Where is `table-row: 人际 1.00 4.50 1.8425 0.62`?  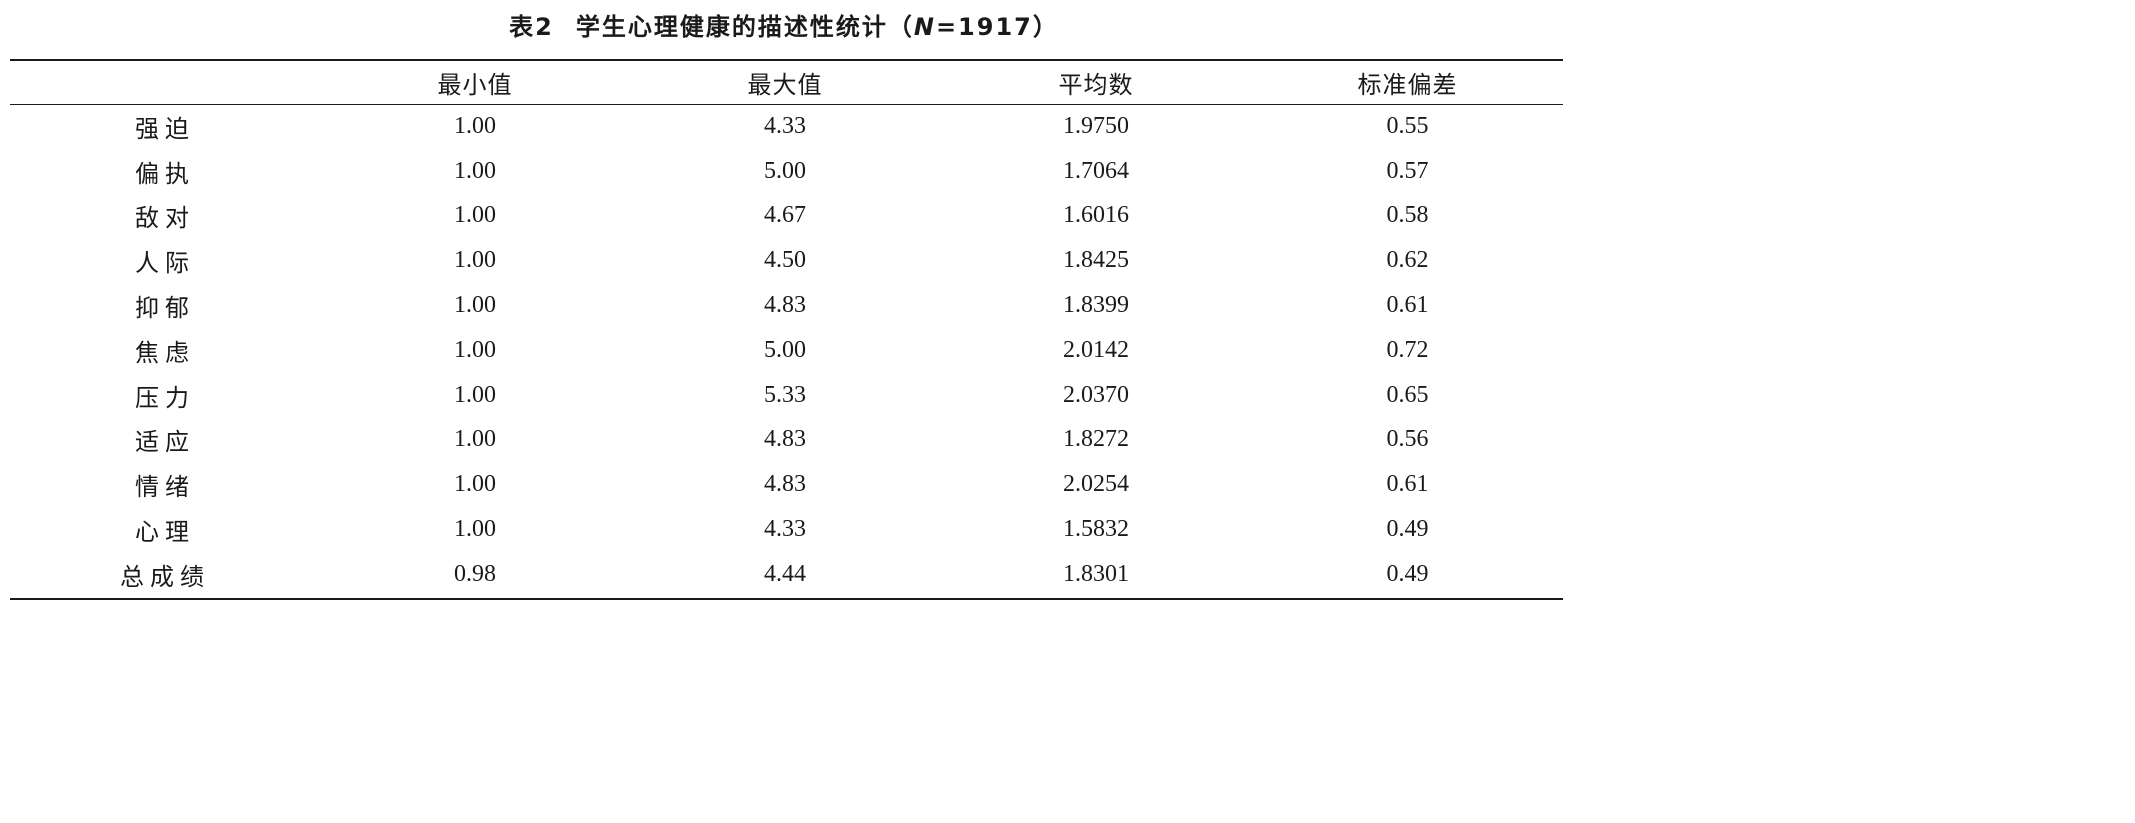 table-row: 人际 1.00 4.50 1.8425 0.62 is located at coordinates (786, 260).